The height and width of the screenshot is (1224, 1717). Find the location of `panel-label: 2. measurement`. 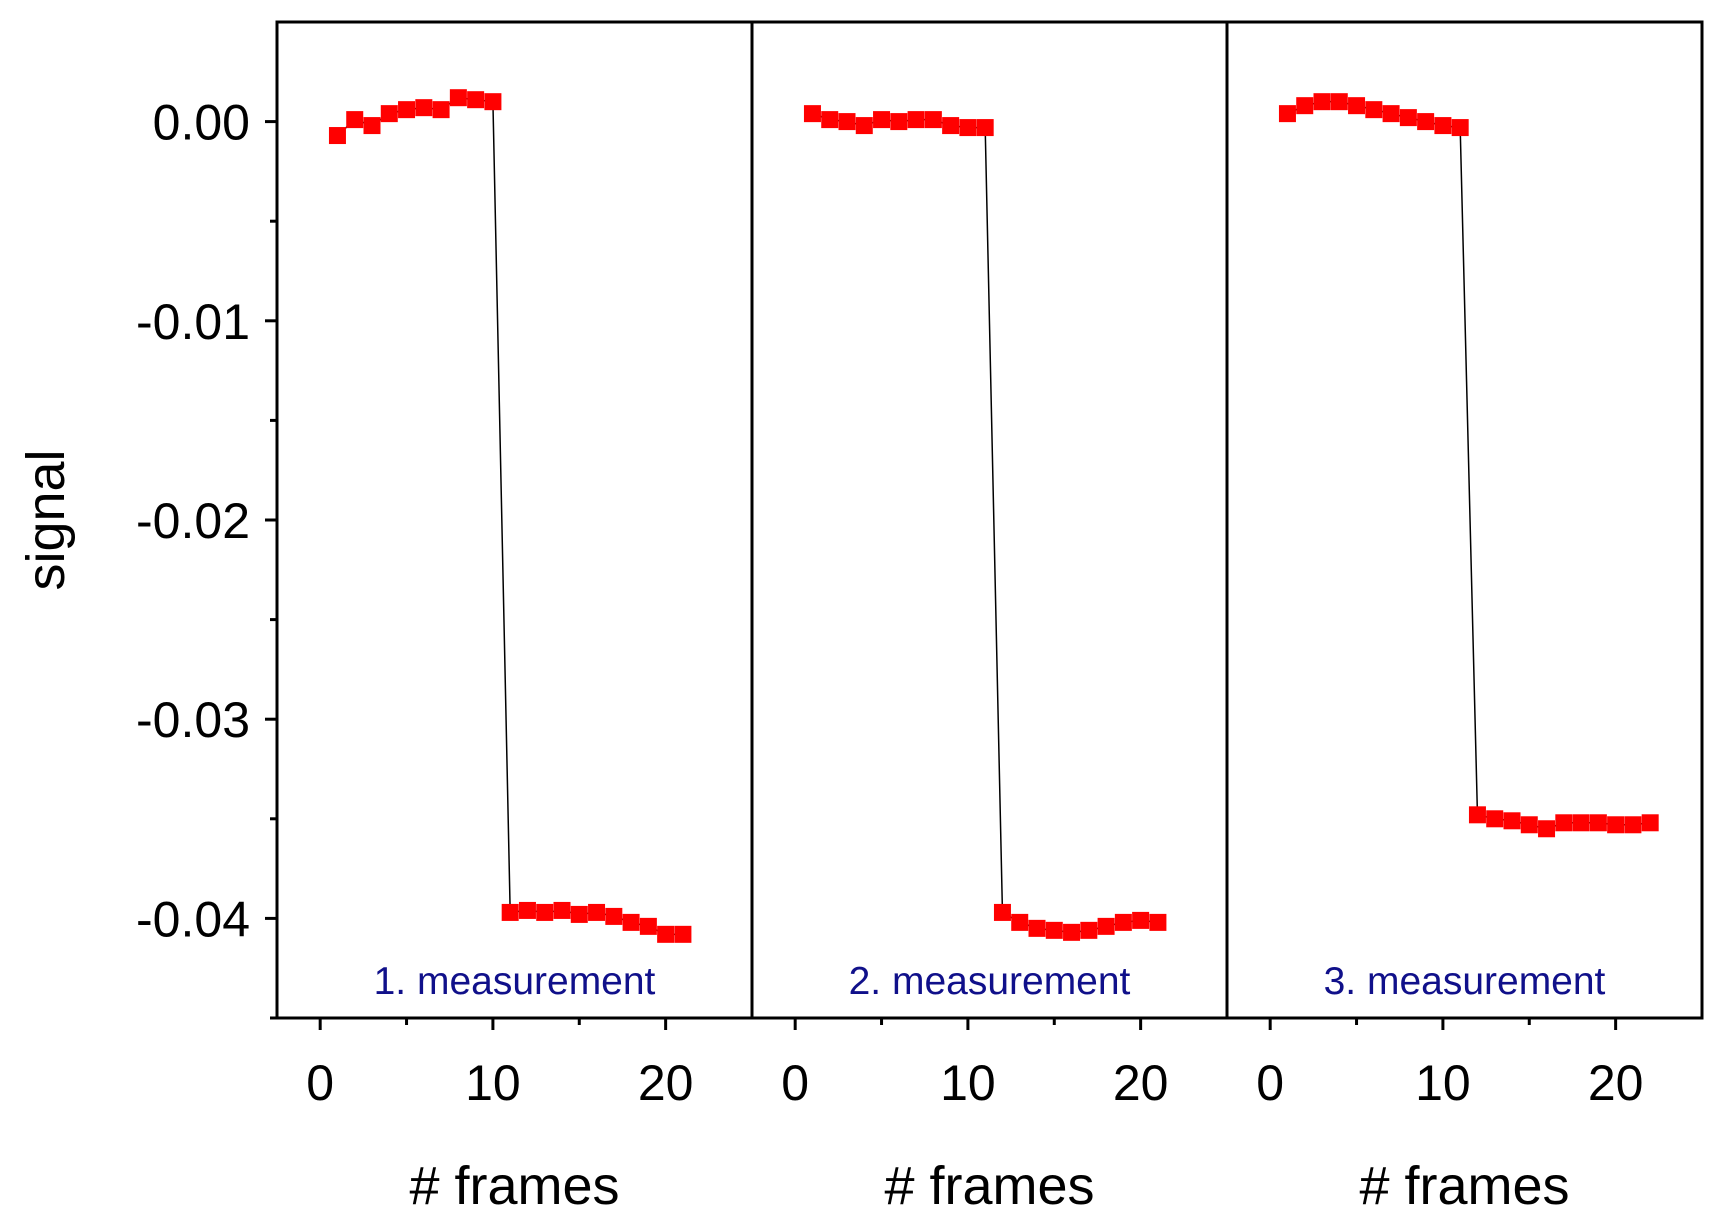

panel-label: 2. measurement is located at coordinates (990, 981).